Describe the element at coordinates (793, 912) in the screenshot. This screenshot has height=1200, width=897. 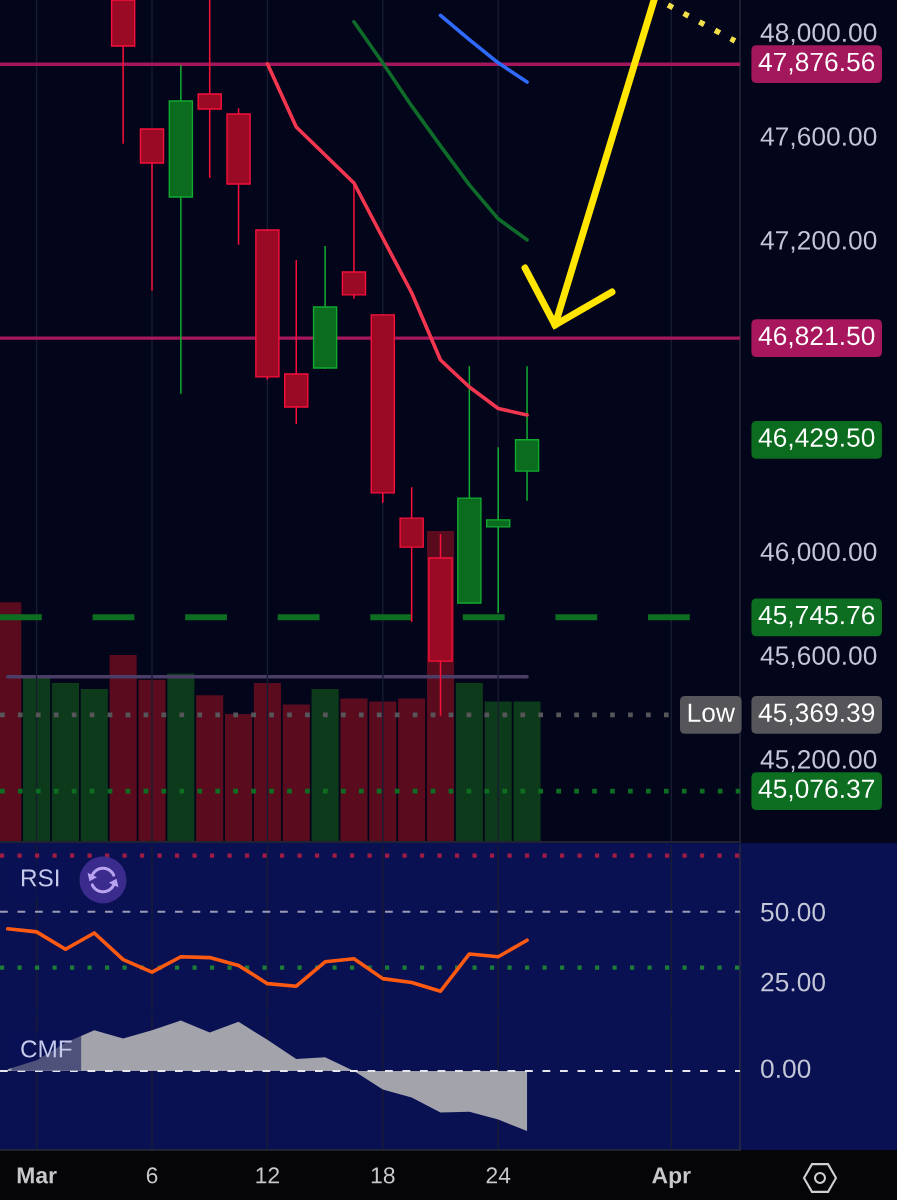
I see `y-tick-label: 50.00` at that location.